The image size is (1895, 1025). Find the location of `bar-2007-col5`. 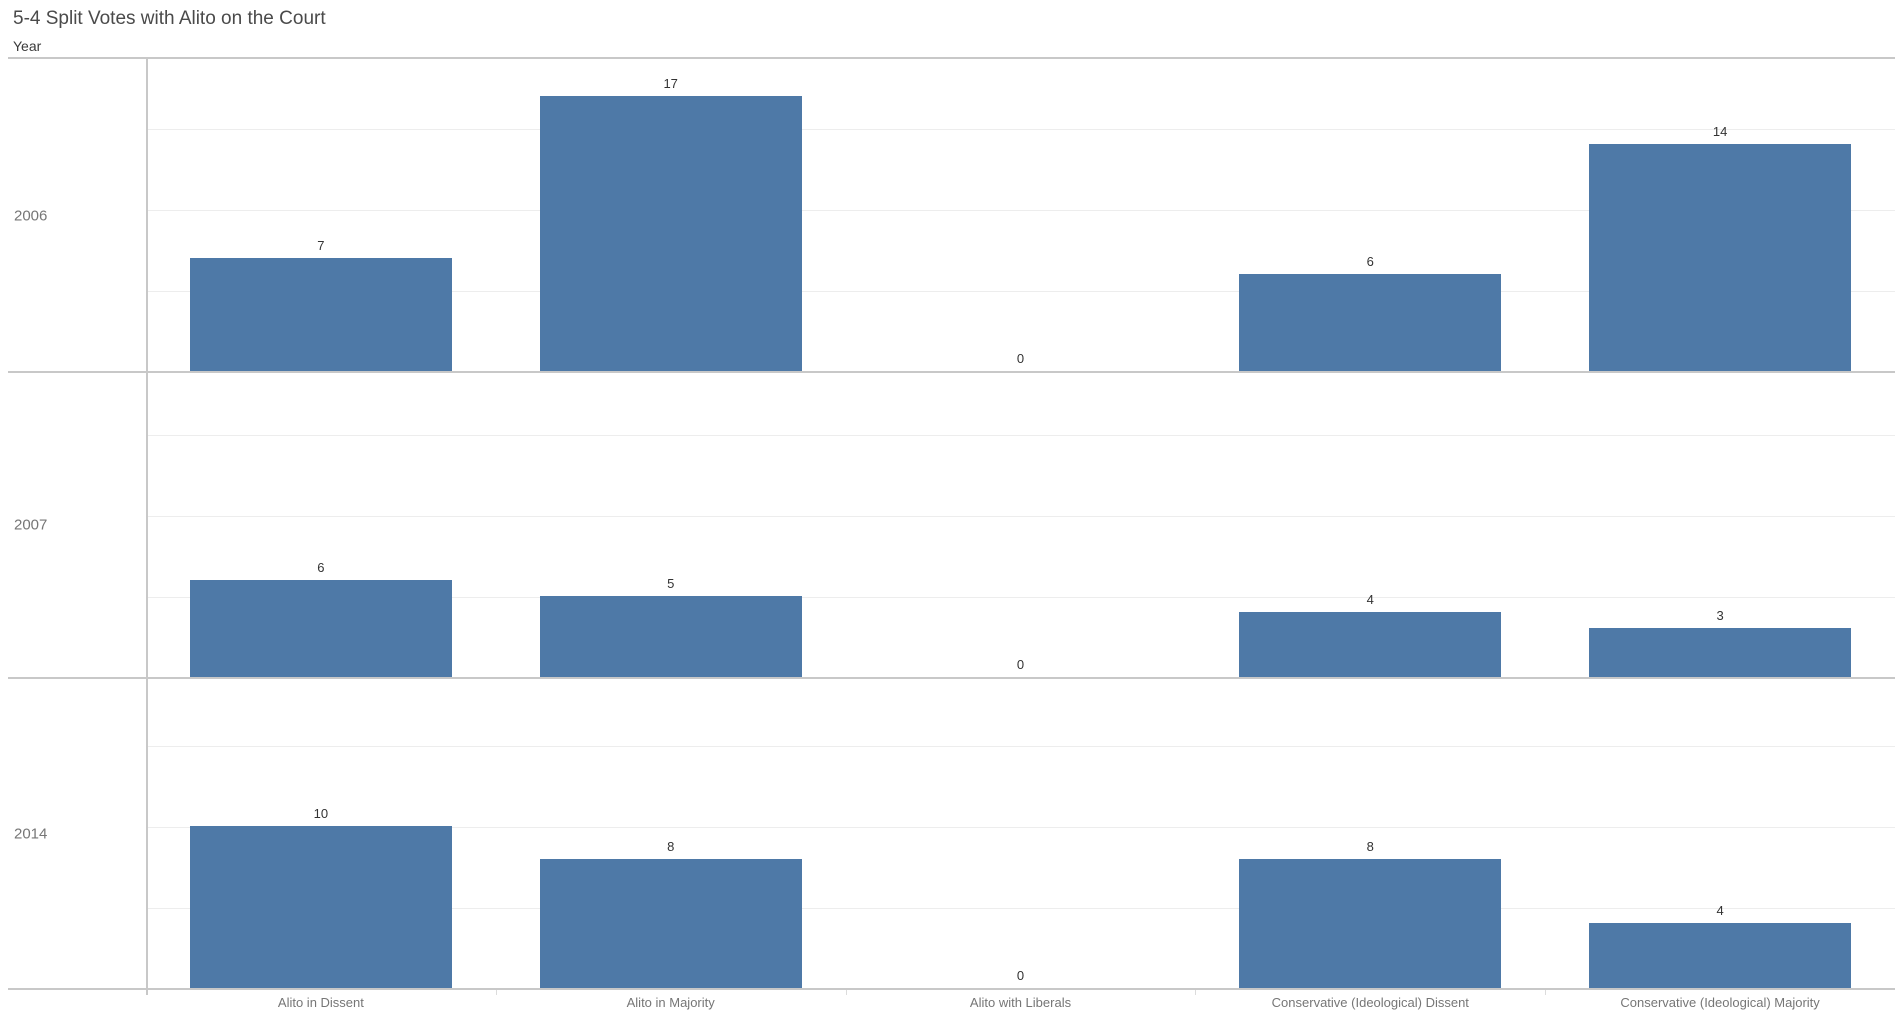

bar-2007-col5 is located at coordinates (1720, 652).